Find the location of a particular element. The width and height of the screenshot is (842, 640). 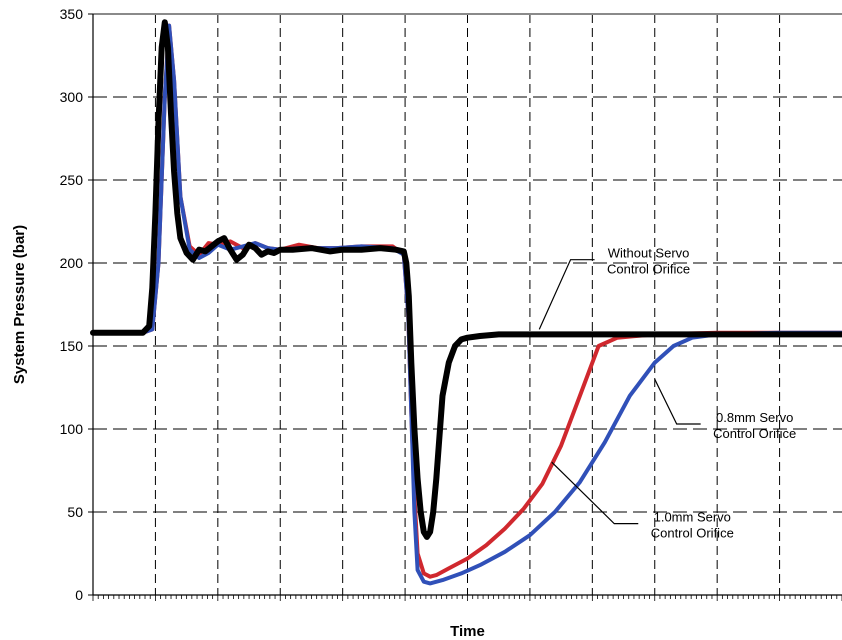

annotation-label-2: 0.8mm Servo is located at coordinates (754, 417).